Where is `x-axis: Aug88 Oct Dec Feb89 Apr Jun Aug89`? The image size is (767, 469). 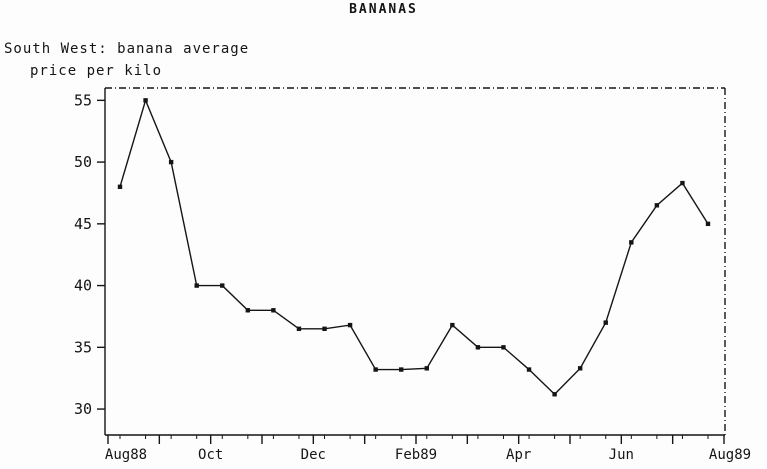
x-axis: Aug88 Oct Dec Feb89 Apr Jun Aug89 is located at coordinates (428, 449).